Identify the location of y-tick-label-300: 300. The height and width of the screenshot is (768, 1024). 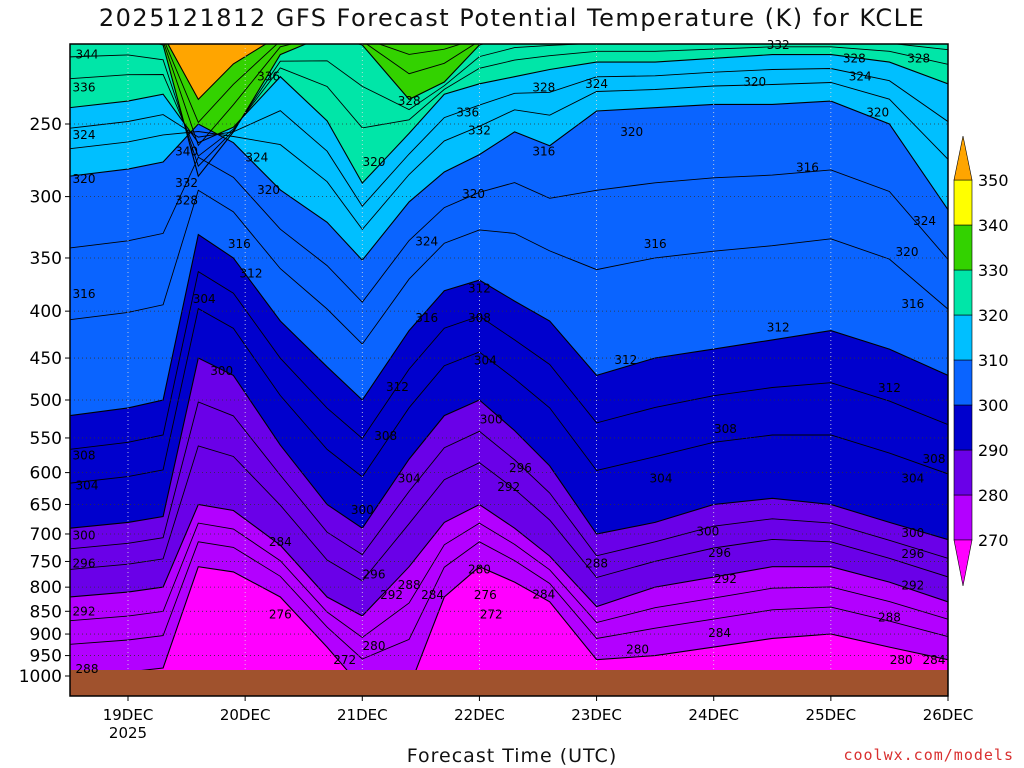
(46, 198).